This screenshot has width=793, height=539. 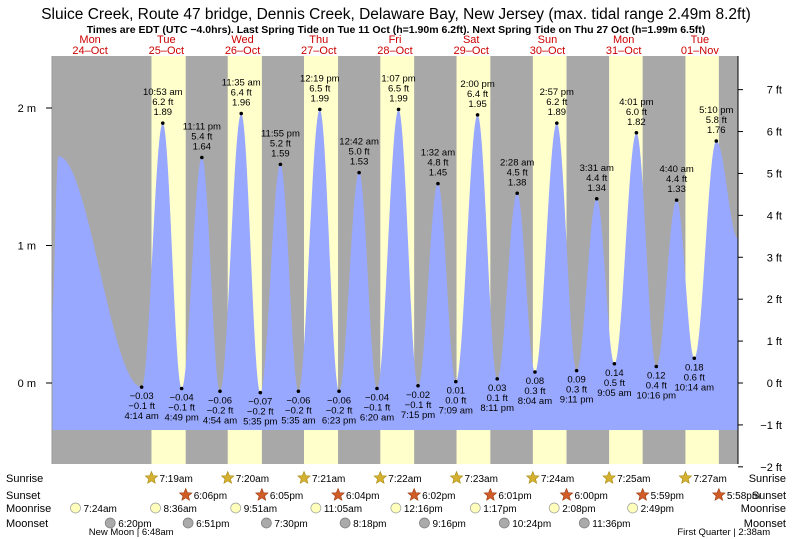 I want to click on sunset-time: 6:00pm, so click(x=591, y=496).